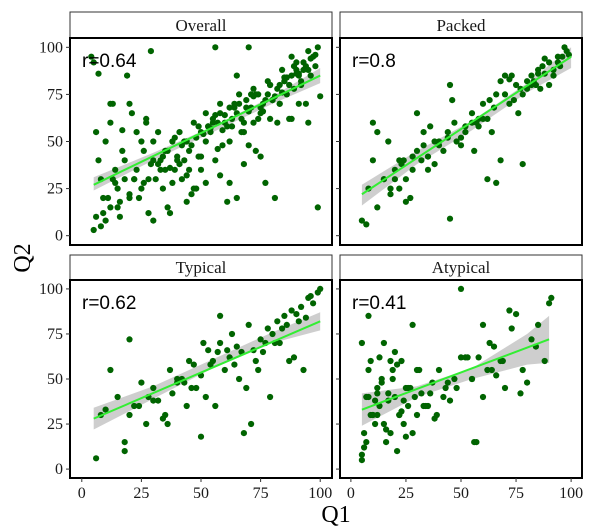 This screenshot has width=605, height=529. What do you see at coordinates (201, 267) in the screenshot?
I see `panel-strip` at bounding box center [201, 267].